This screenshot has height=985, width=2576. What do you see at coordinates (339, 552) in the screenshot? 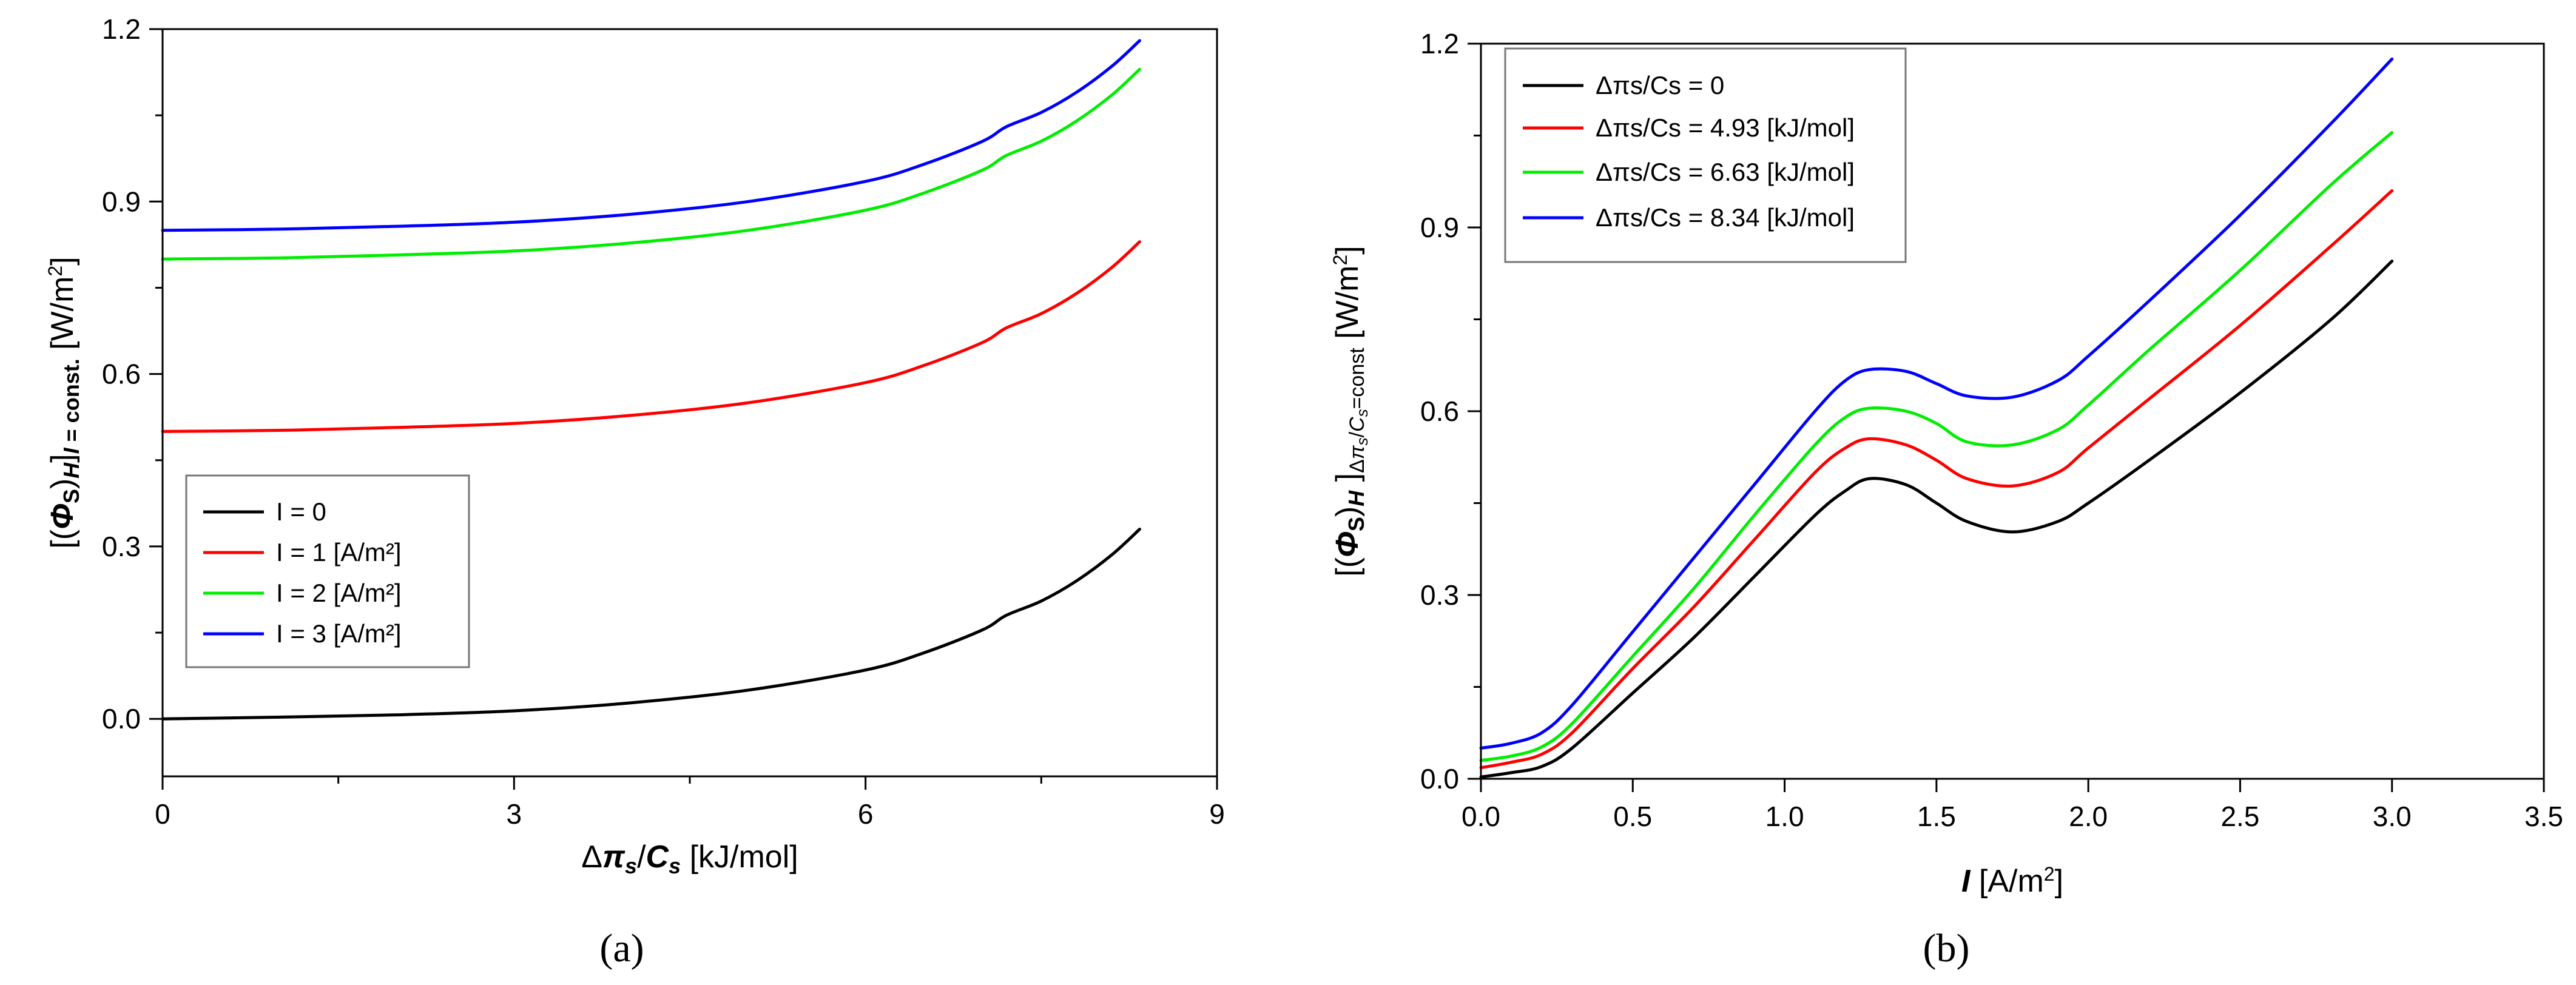
I see `legend-label-a-1: I = 1 [A/m²]` at bounding box center [339, 552].